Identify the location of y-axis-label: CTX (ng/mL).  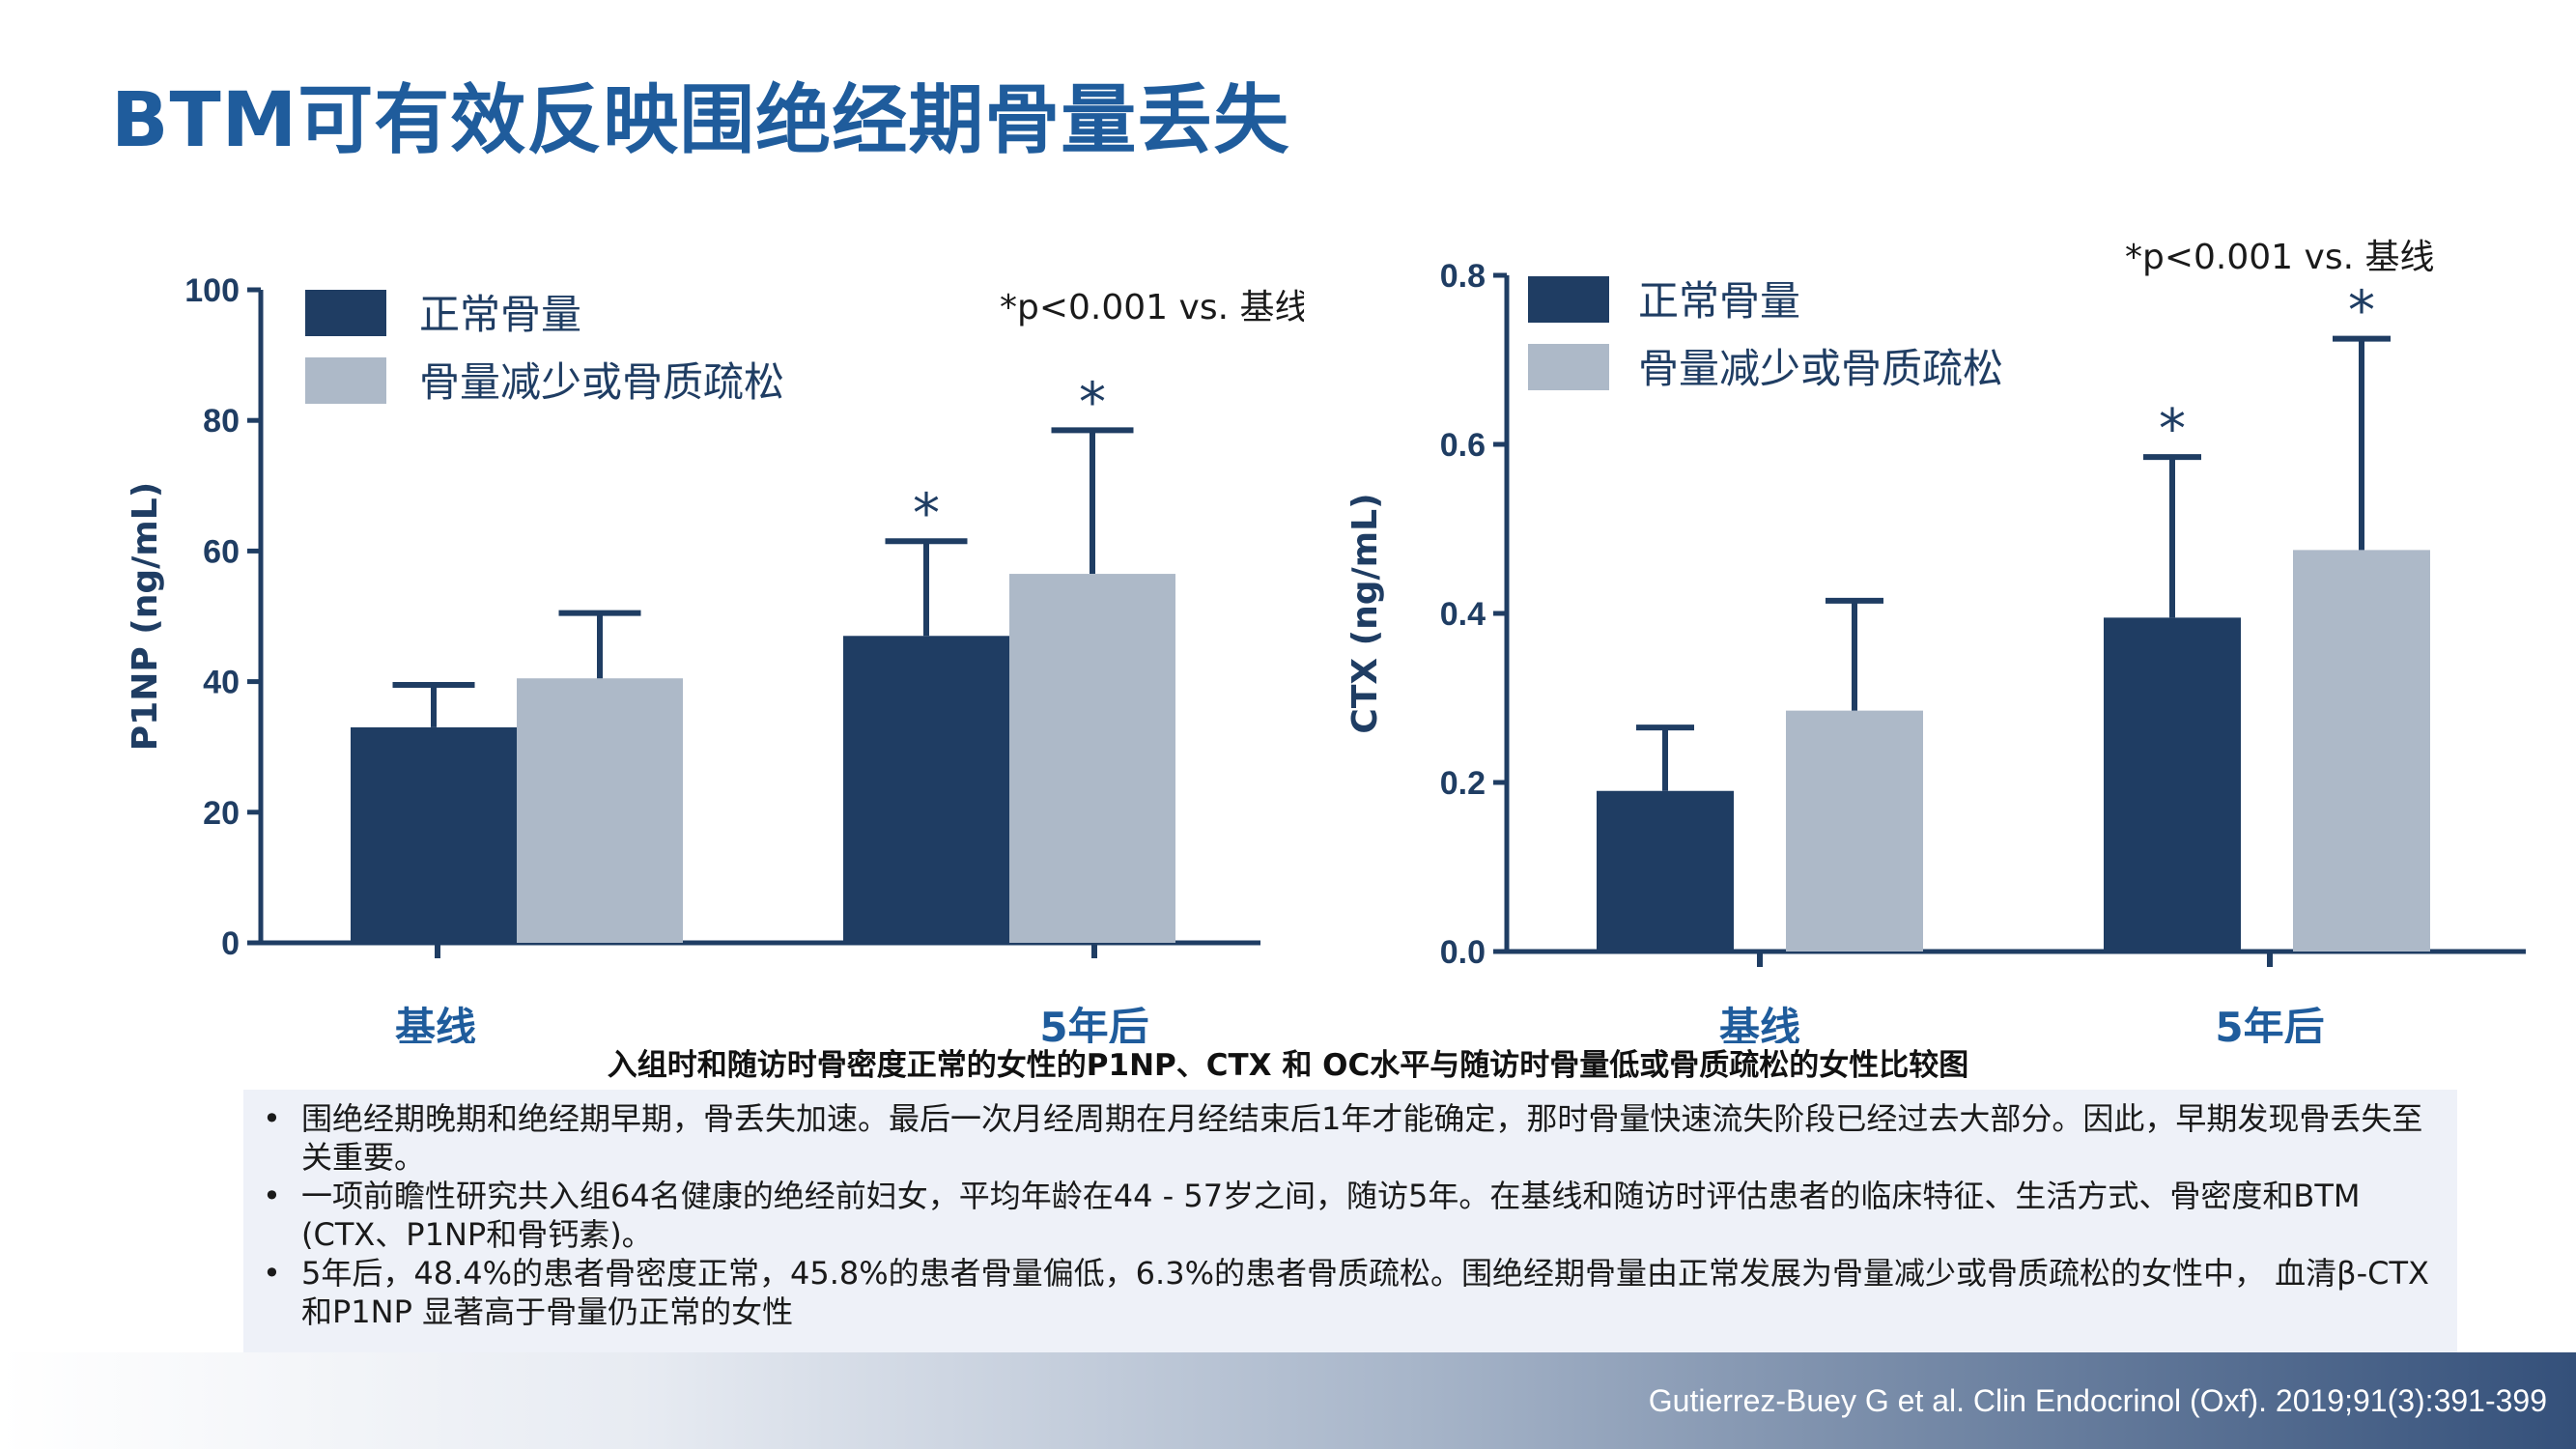
(1365, 613).